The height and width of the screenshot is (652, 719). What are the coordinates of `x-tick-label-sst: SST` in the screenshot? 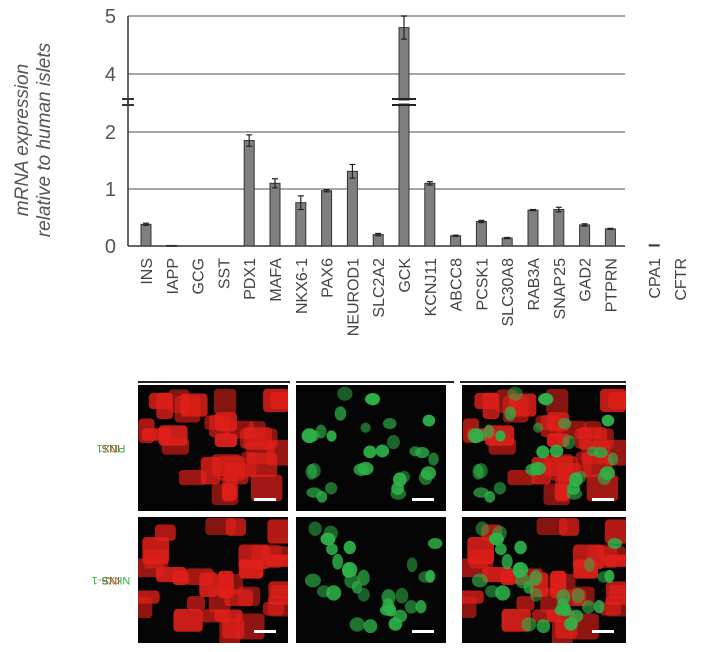 It's located at (224, 273).